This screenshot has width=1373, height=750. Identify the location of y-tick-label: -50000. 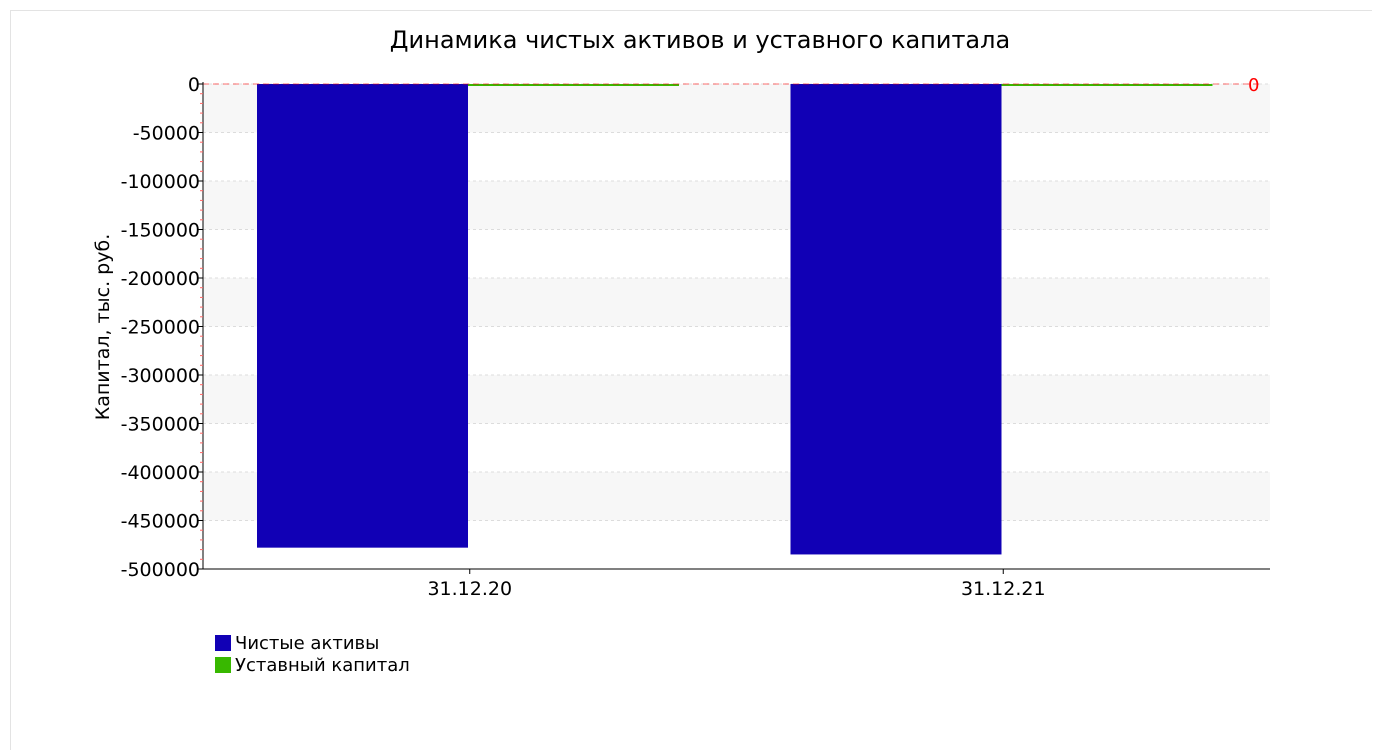
(166, 134).